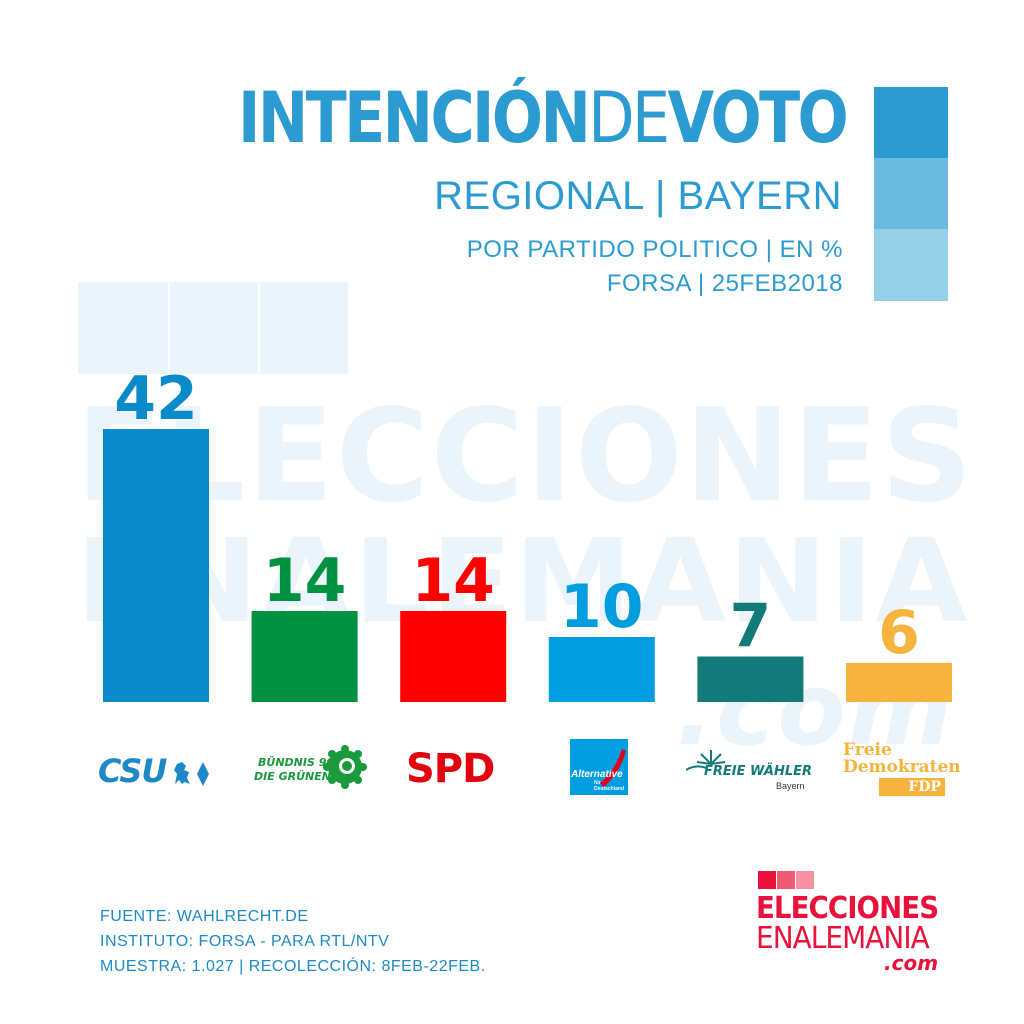 The height and width of the screenshot is (1024, 1024). Describe the element at coordinates (292, 776) in the screenshot. I see `gruene-line-2: DIE GRÜNEN` at that location.